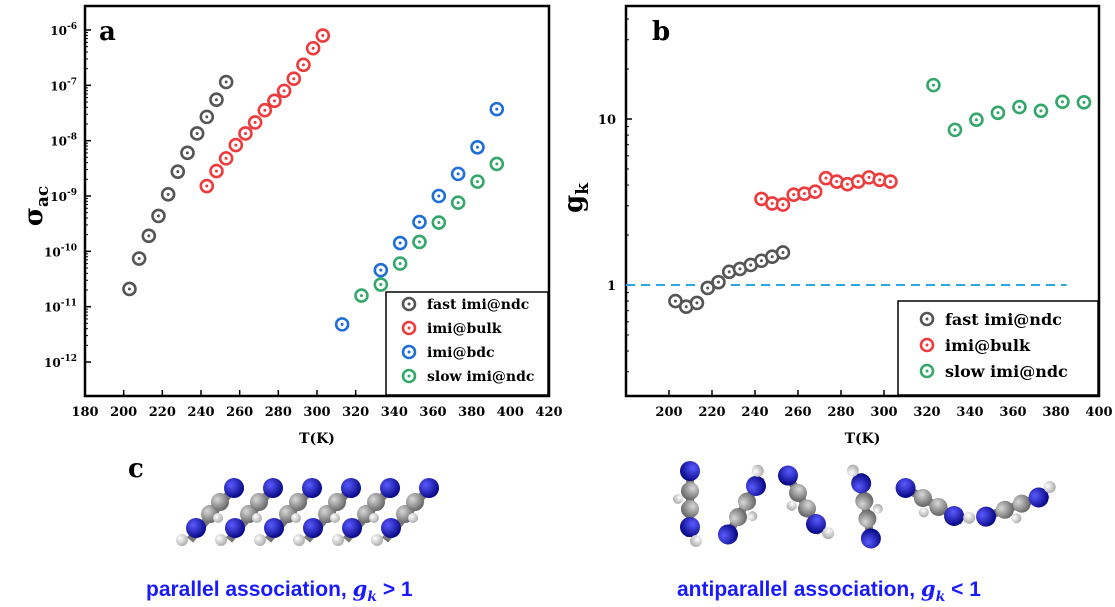 The image size is (1115, 607). What do you see at coordinates (933, 591) in the screenshot?
I see `caption-antiparallel-gk: gk` at bounding box center [933, 591].